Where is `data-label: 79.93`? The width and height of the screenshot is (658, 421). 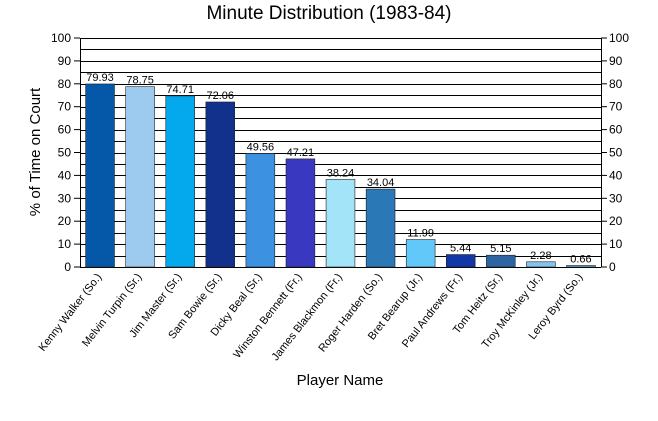 data-label: 79.93 is located at coordinates (100, 78).